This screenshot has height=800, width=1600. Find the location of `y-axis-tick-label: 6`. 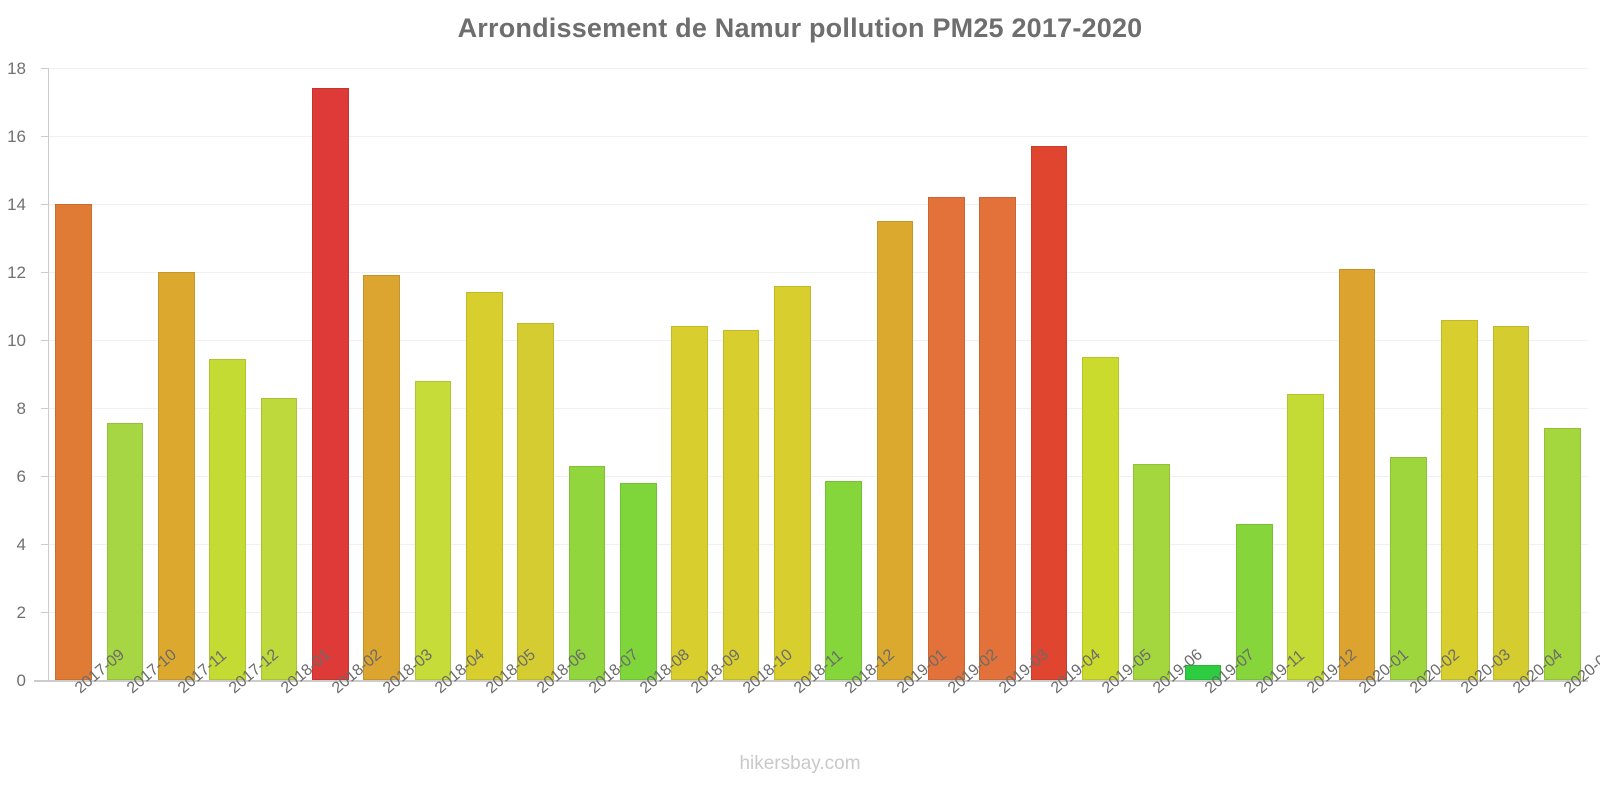

y-axis-tick-label: 6 is located at coordinates (21, 476).